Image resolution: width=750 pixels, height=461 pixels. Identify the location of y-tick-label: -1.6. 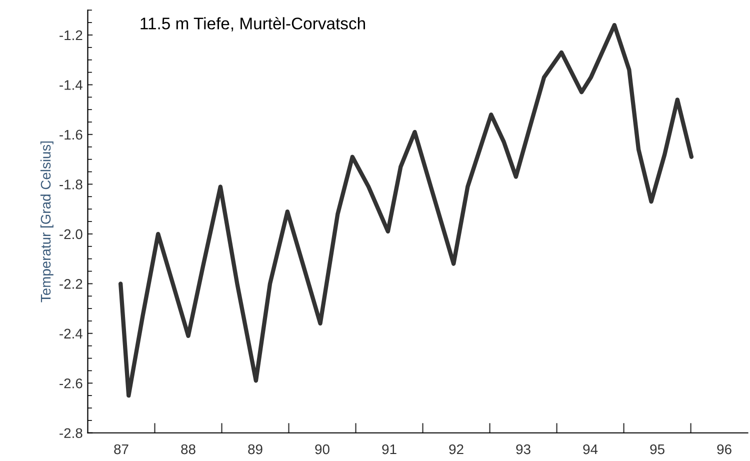
(71, 135).